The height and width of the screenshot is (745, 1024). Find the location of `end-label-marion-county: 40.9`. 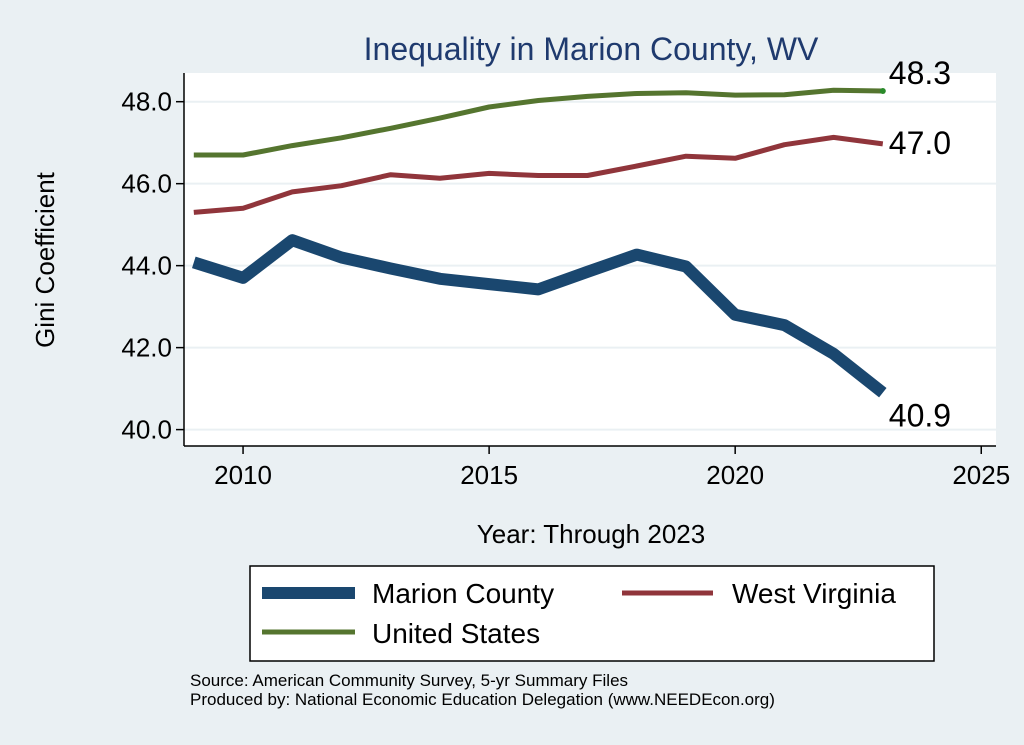

end-label-marion-county: 40.9 is located at coordinates (920, 416).